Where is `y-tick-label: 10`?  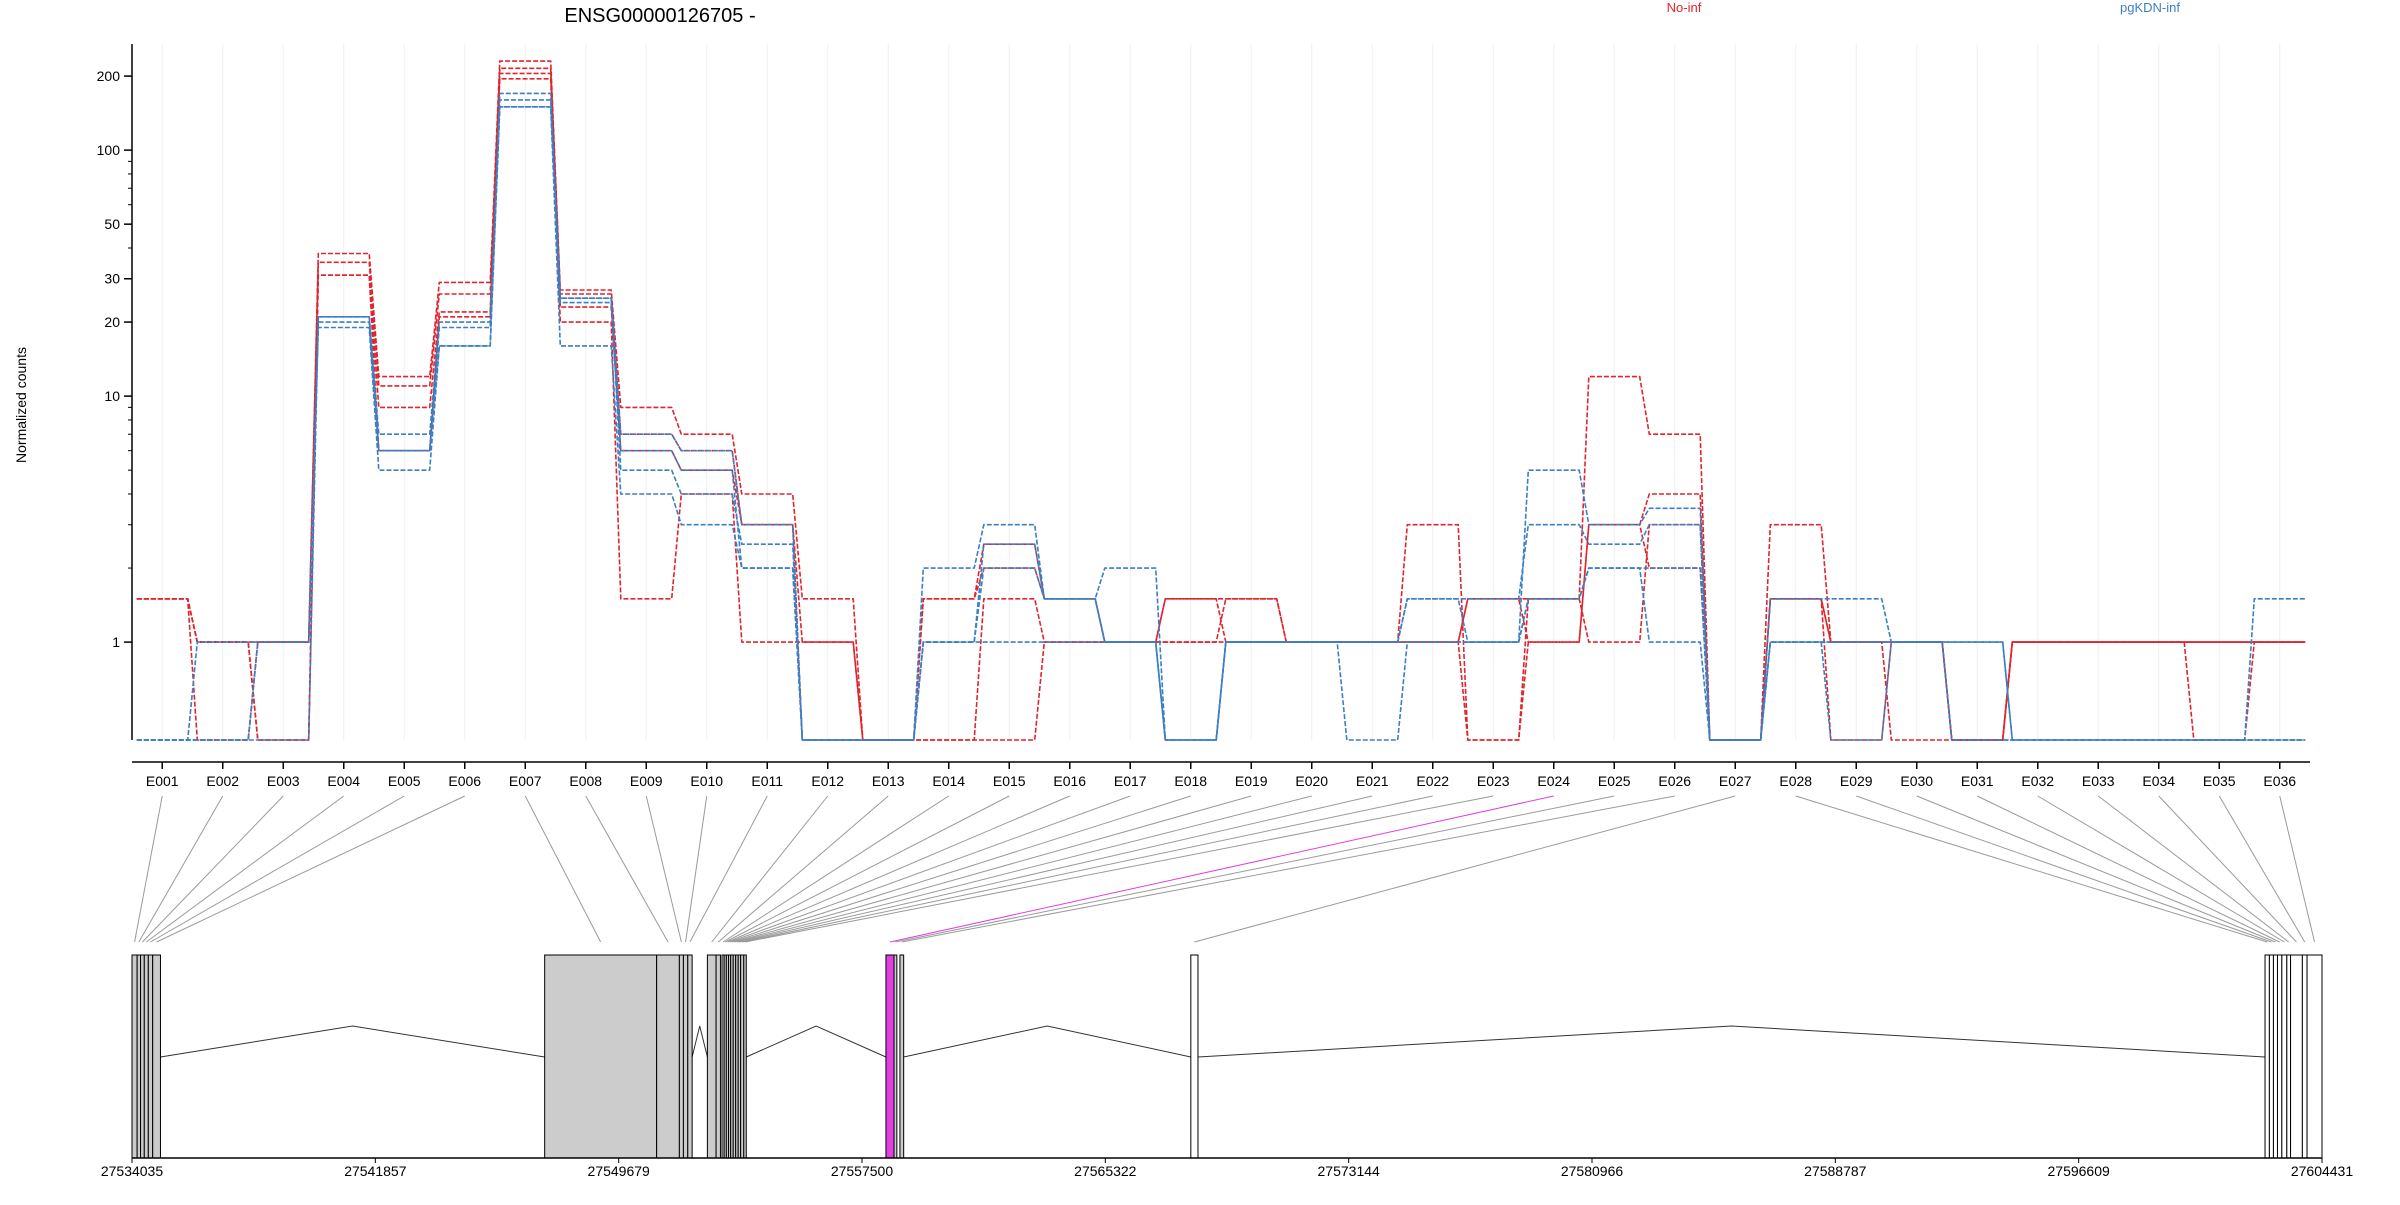 y-tick-label: 10 is located at coordinates (112, 396).